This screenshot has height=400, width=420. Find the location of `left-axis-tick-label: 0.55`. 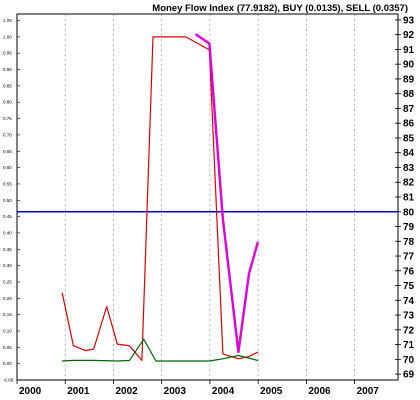

left-axis-tick-label: 0.55 is located at coordinates (7, 183).